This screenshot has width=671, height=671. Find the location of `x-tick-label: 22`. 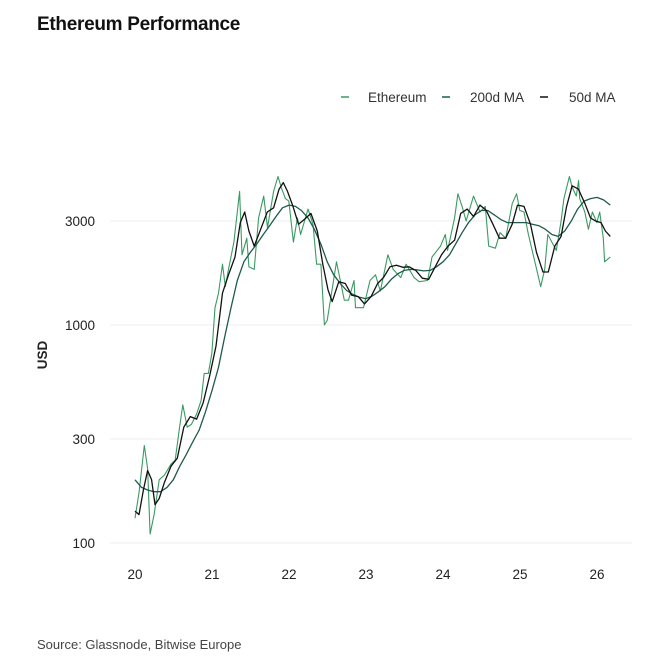

x-tick-label: 22 is located at coordinates (288, 574).